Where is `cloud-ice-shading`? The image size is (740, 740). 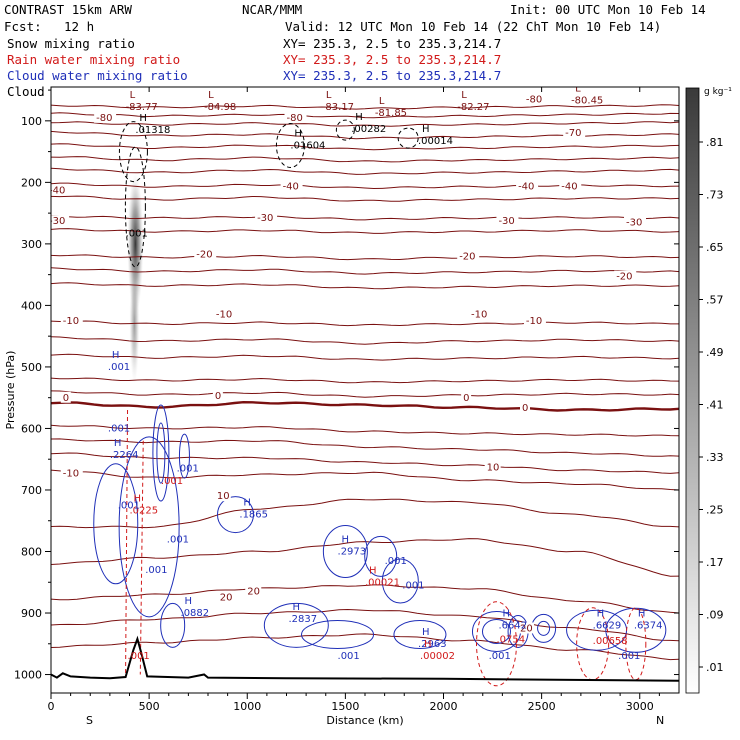
cloud-ice-shading is located at coordinates (135, 278).